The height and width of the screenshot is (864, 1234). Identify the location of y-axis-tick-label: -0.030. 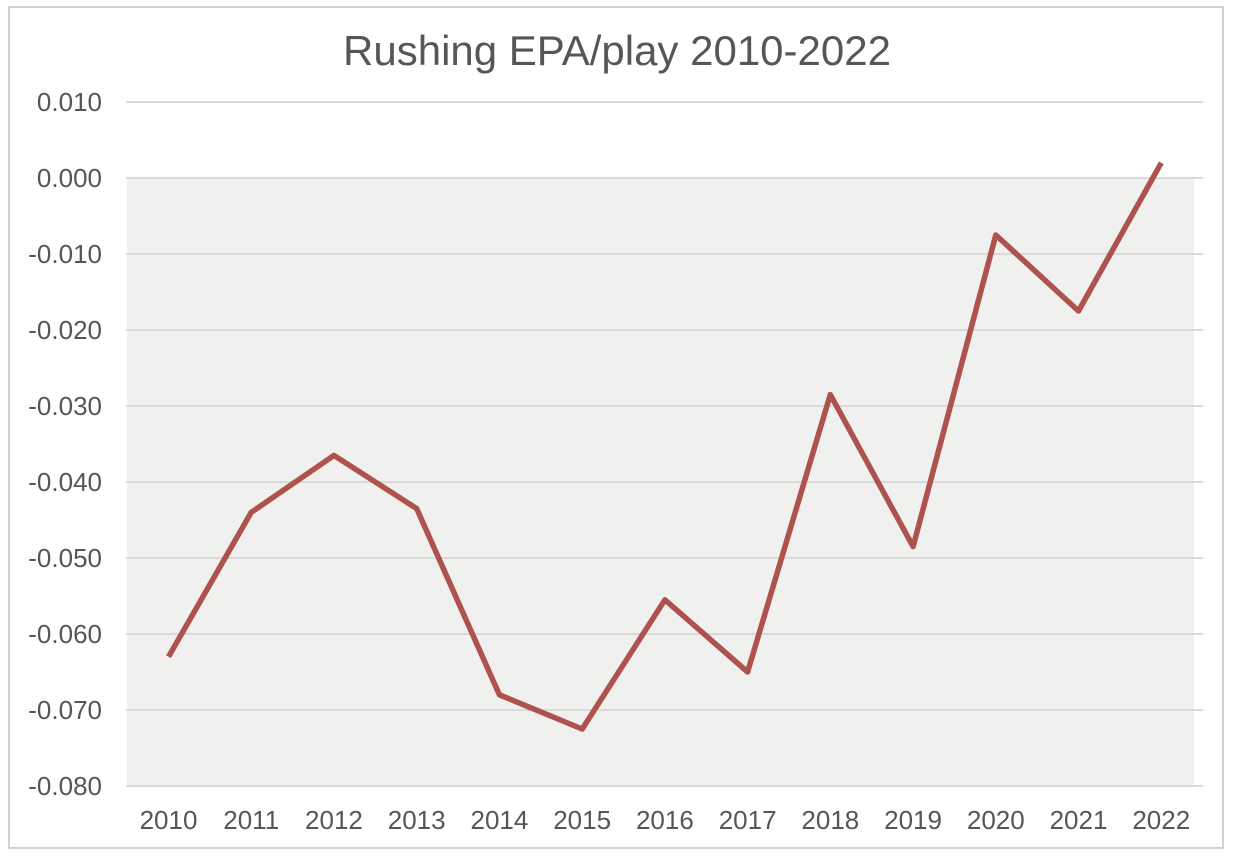
(65, 406).